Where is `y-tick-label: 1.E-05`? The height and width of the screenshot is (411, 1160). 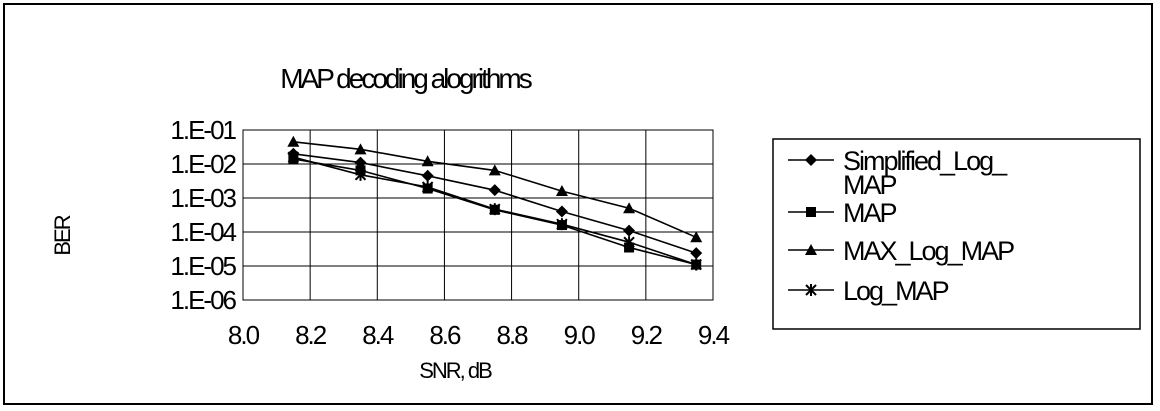
y-tick-label: 1.E-05 is located at coordinates (203, 266).